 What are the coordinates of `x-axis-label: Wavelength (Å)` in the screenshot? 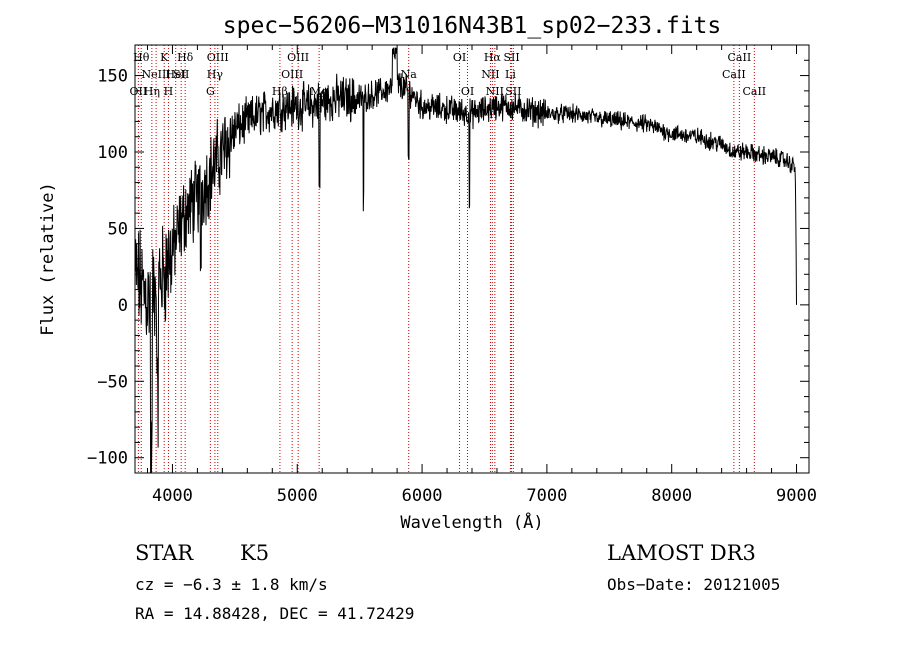 It's located at (471, 522).